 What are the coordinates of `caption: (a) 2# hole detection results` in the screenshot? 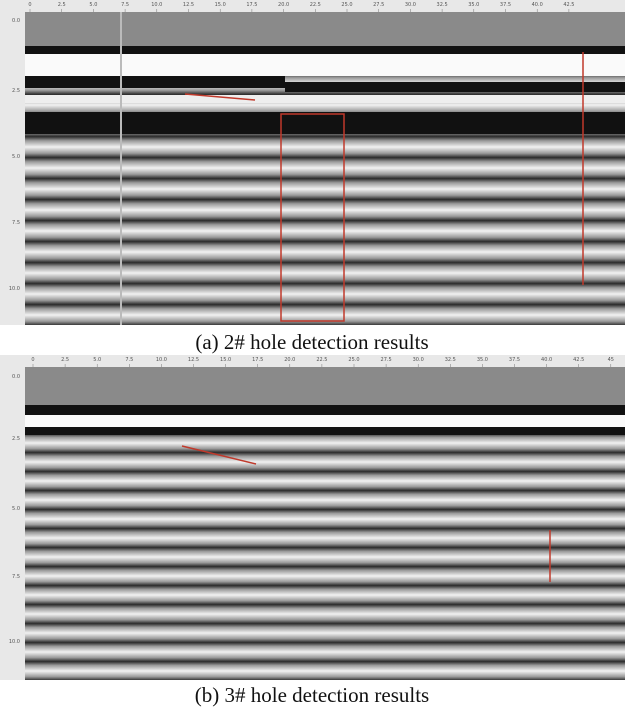 It's located at (311, 342).